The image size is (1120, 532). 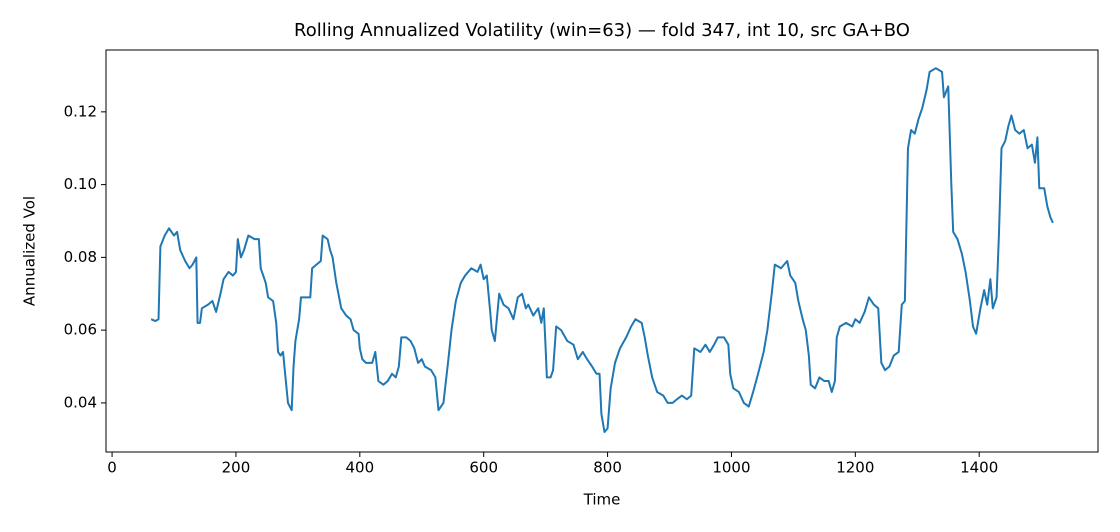 What do you see at coordinates (731, 468) in the screenshot?
I see `x-tick-label: 1000` at bounding box center [731, 468].